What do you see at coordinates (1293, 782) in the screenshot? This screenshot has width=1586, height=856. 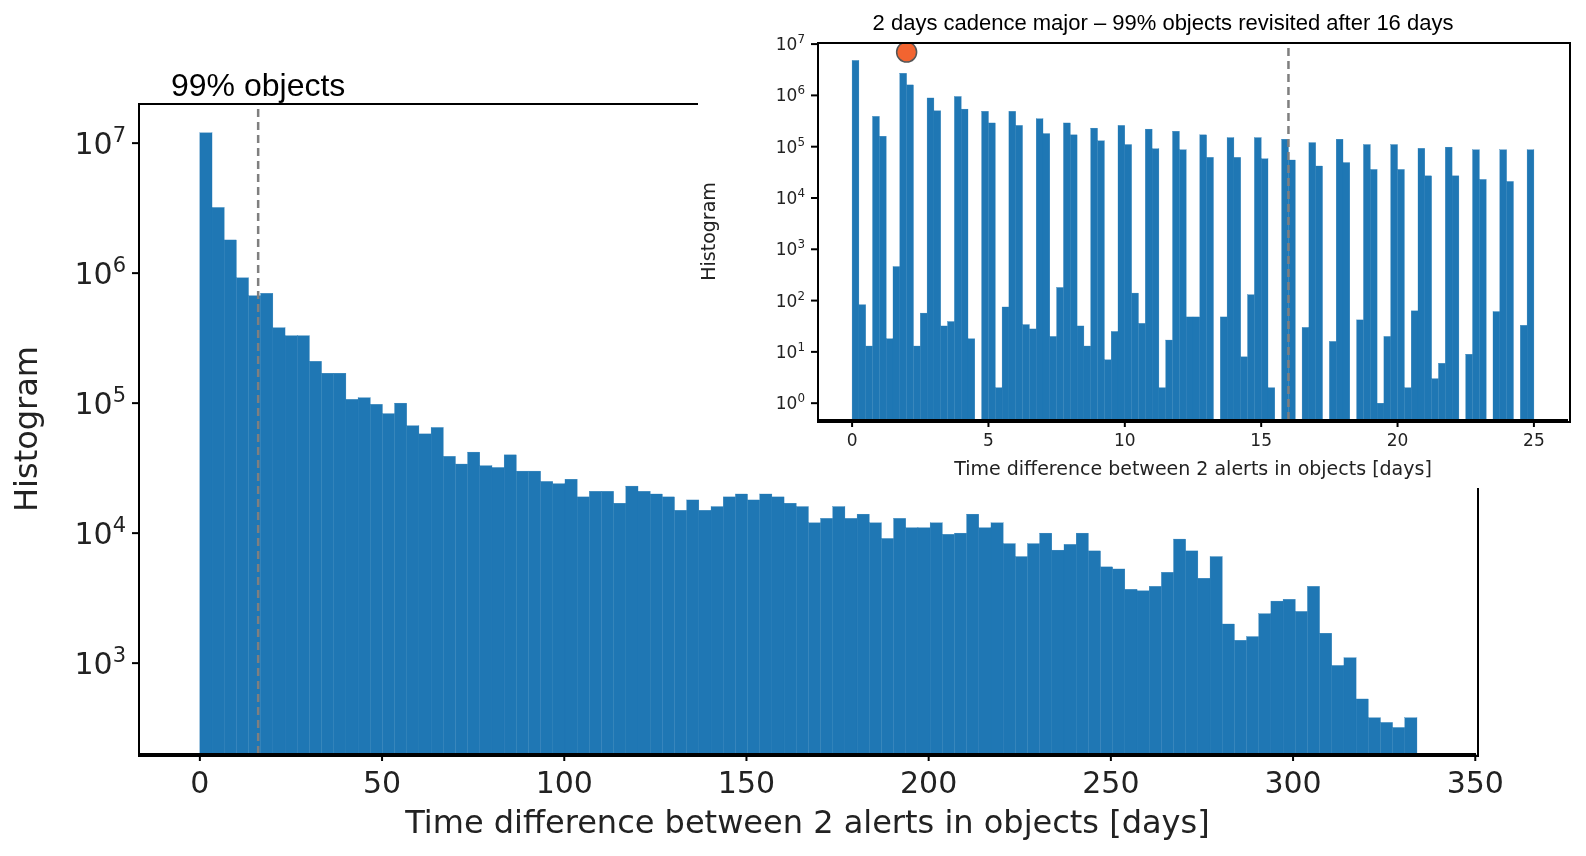 I see `x-tick-label: 300` at bounding box center [1293, 782].